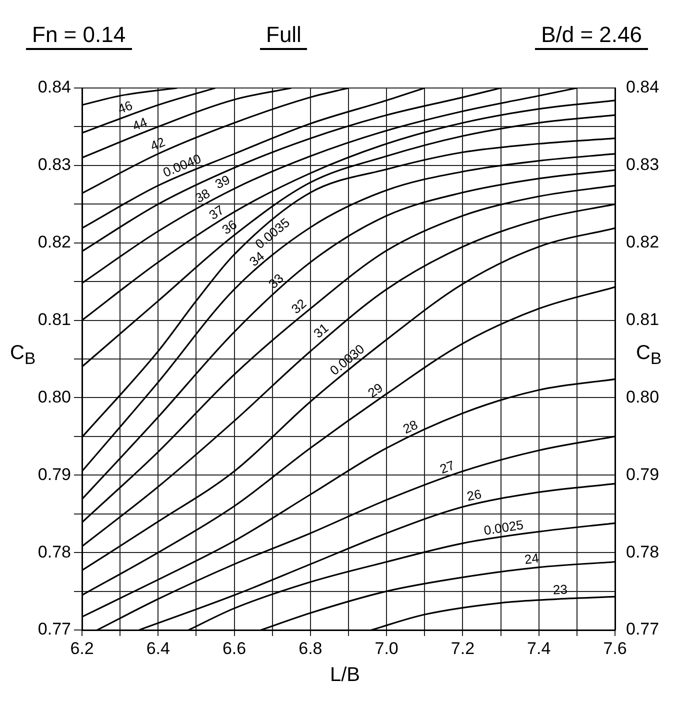 This screenshot has height=704, width=682. Describe the element at coordinates (125, 107) in the screenshot. I see `text: 46` at that location.